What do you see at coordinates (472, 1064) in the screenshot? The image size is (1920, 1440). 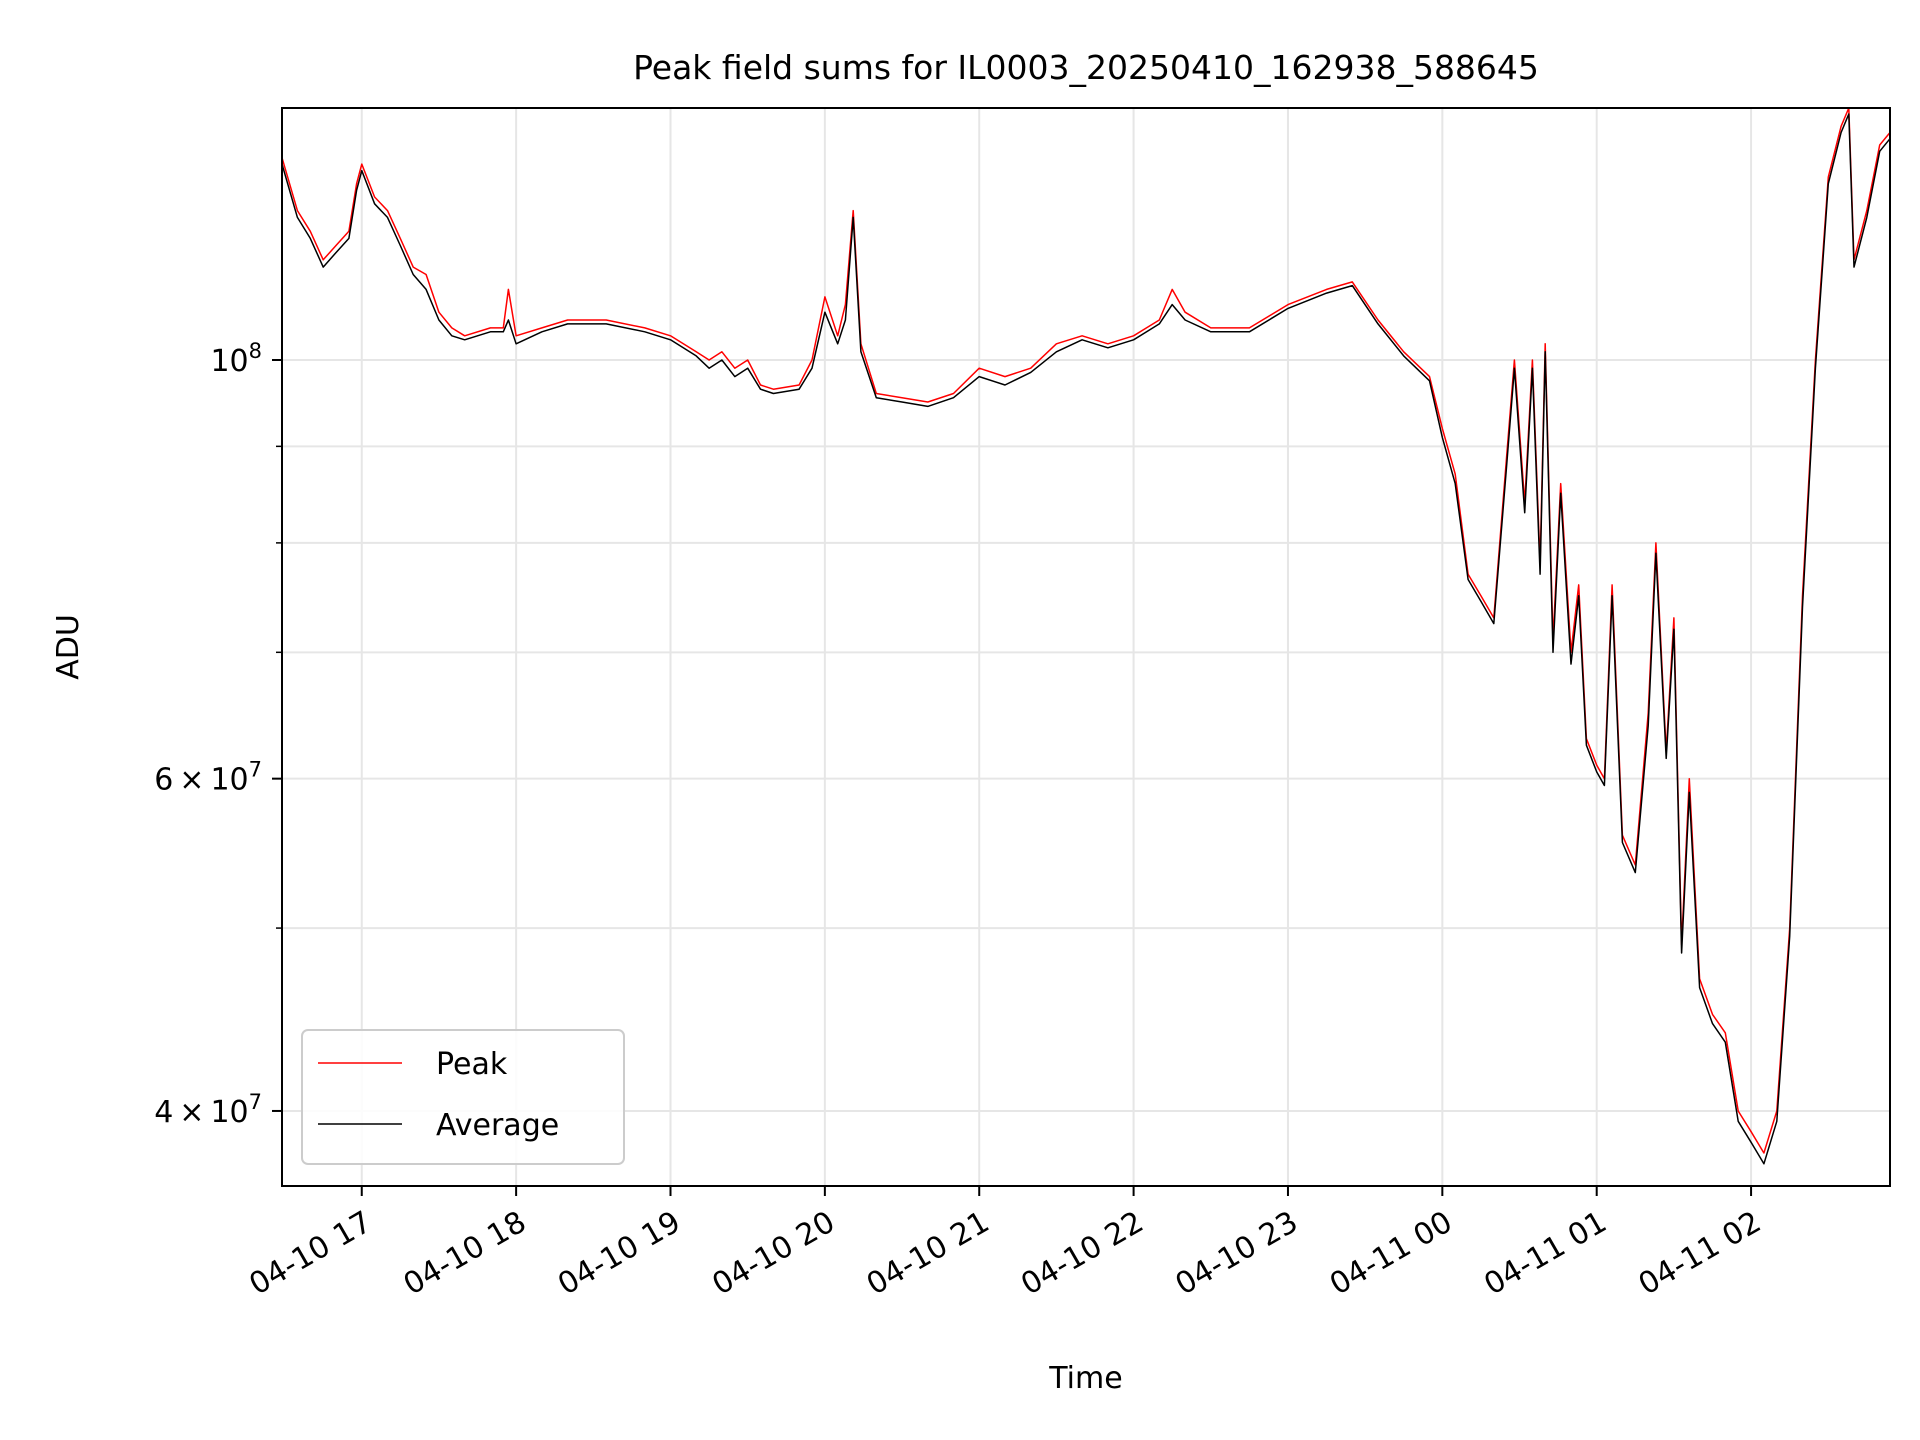 I see `legend-label-peak: Peak` at bounding box center [472, 1064].